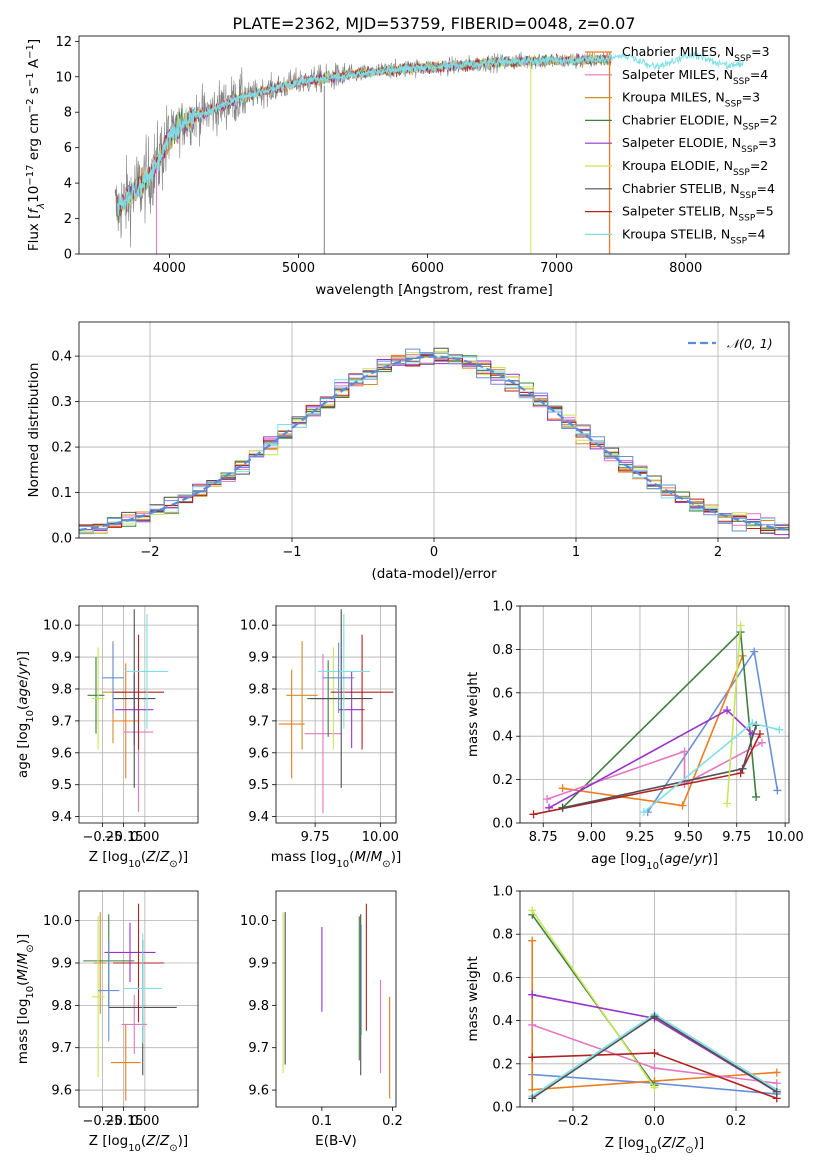 The image size is (819, 1170). Describe the element at coordinates (434, 290) in the screenshot. I see `x-axis-label: wavelength [Angstrom, rest frame]` at that location.